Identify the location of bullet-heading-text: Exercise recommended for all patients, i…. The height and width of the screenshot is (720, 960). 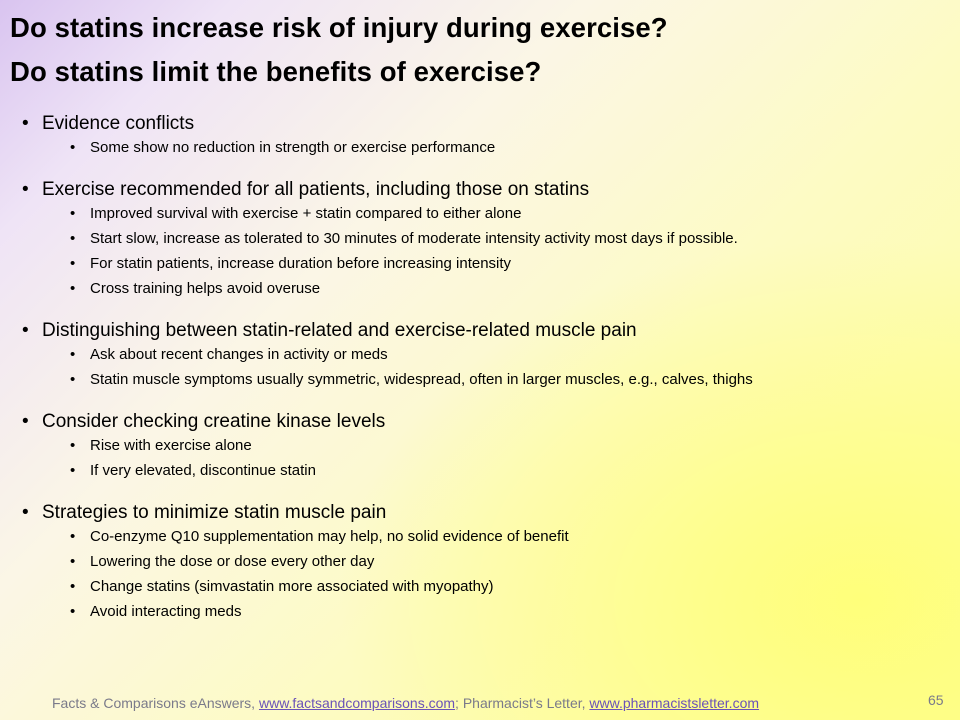
(316, 189).